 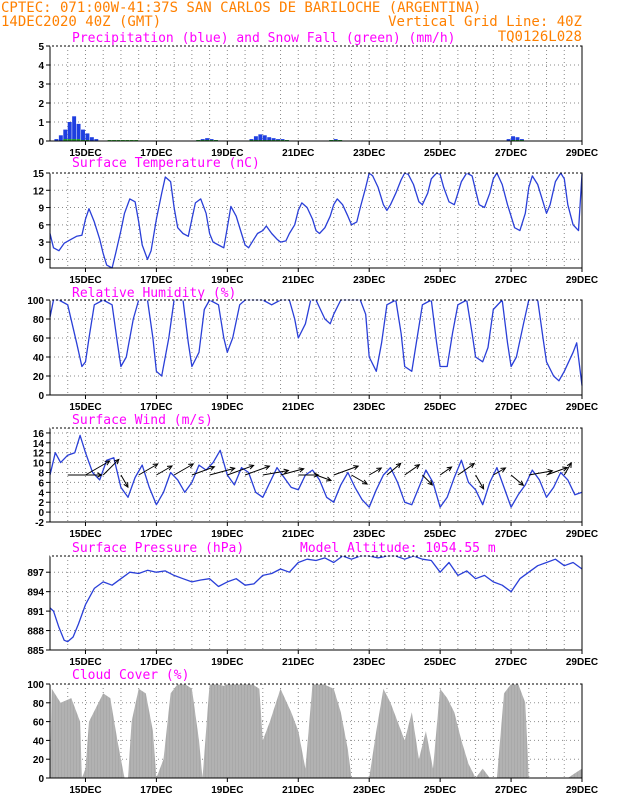 I want to click on precip-y-tick-label: 4, so click(x=41, y=66).